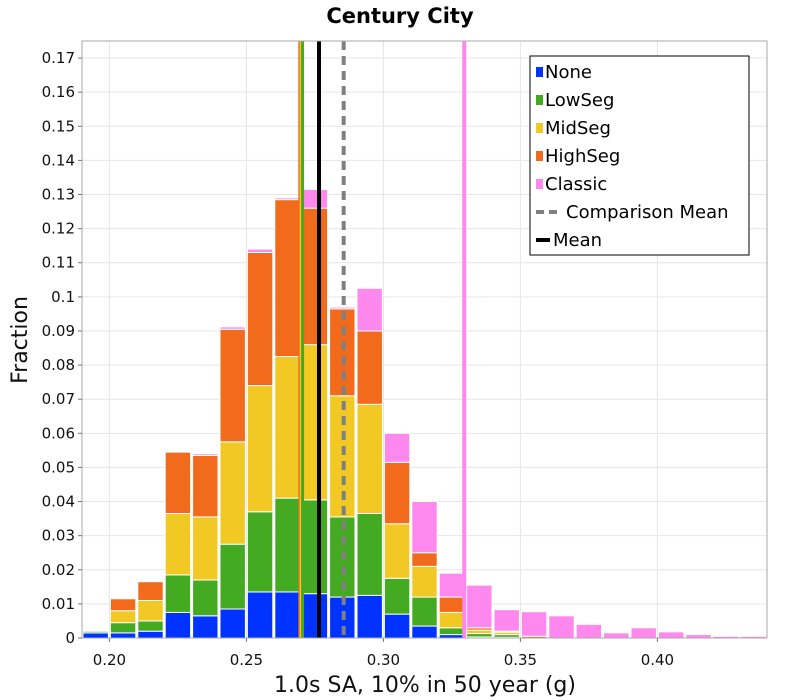 This screenshot has width=800, height=700. I want to click on legend-label-classic: Classic, so click(576, 184).